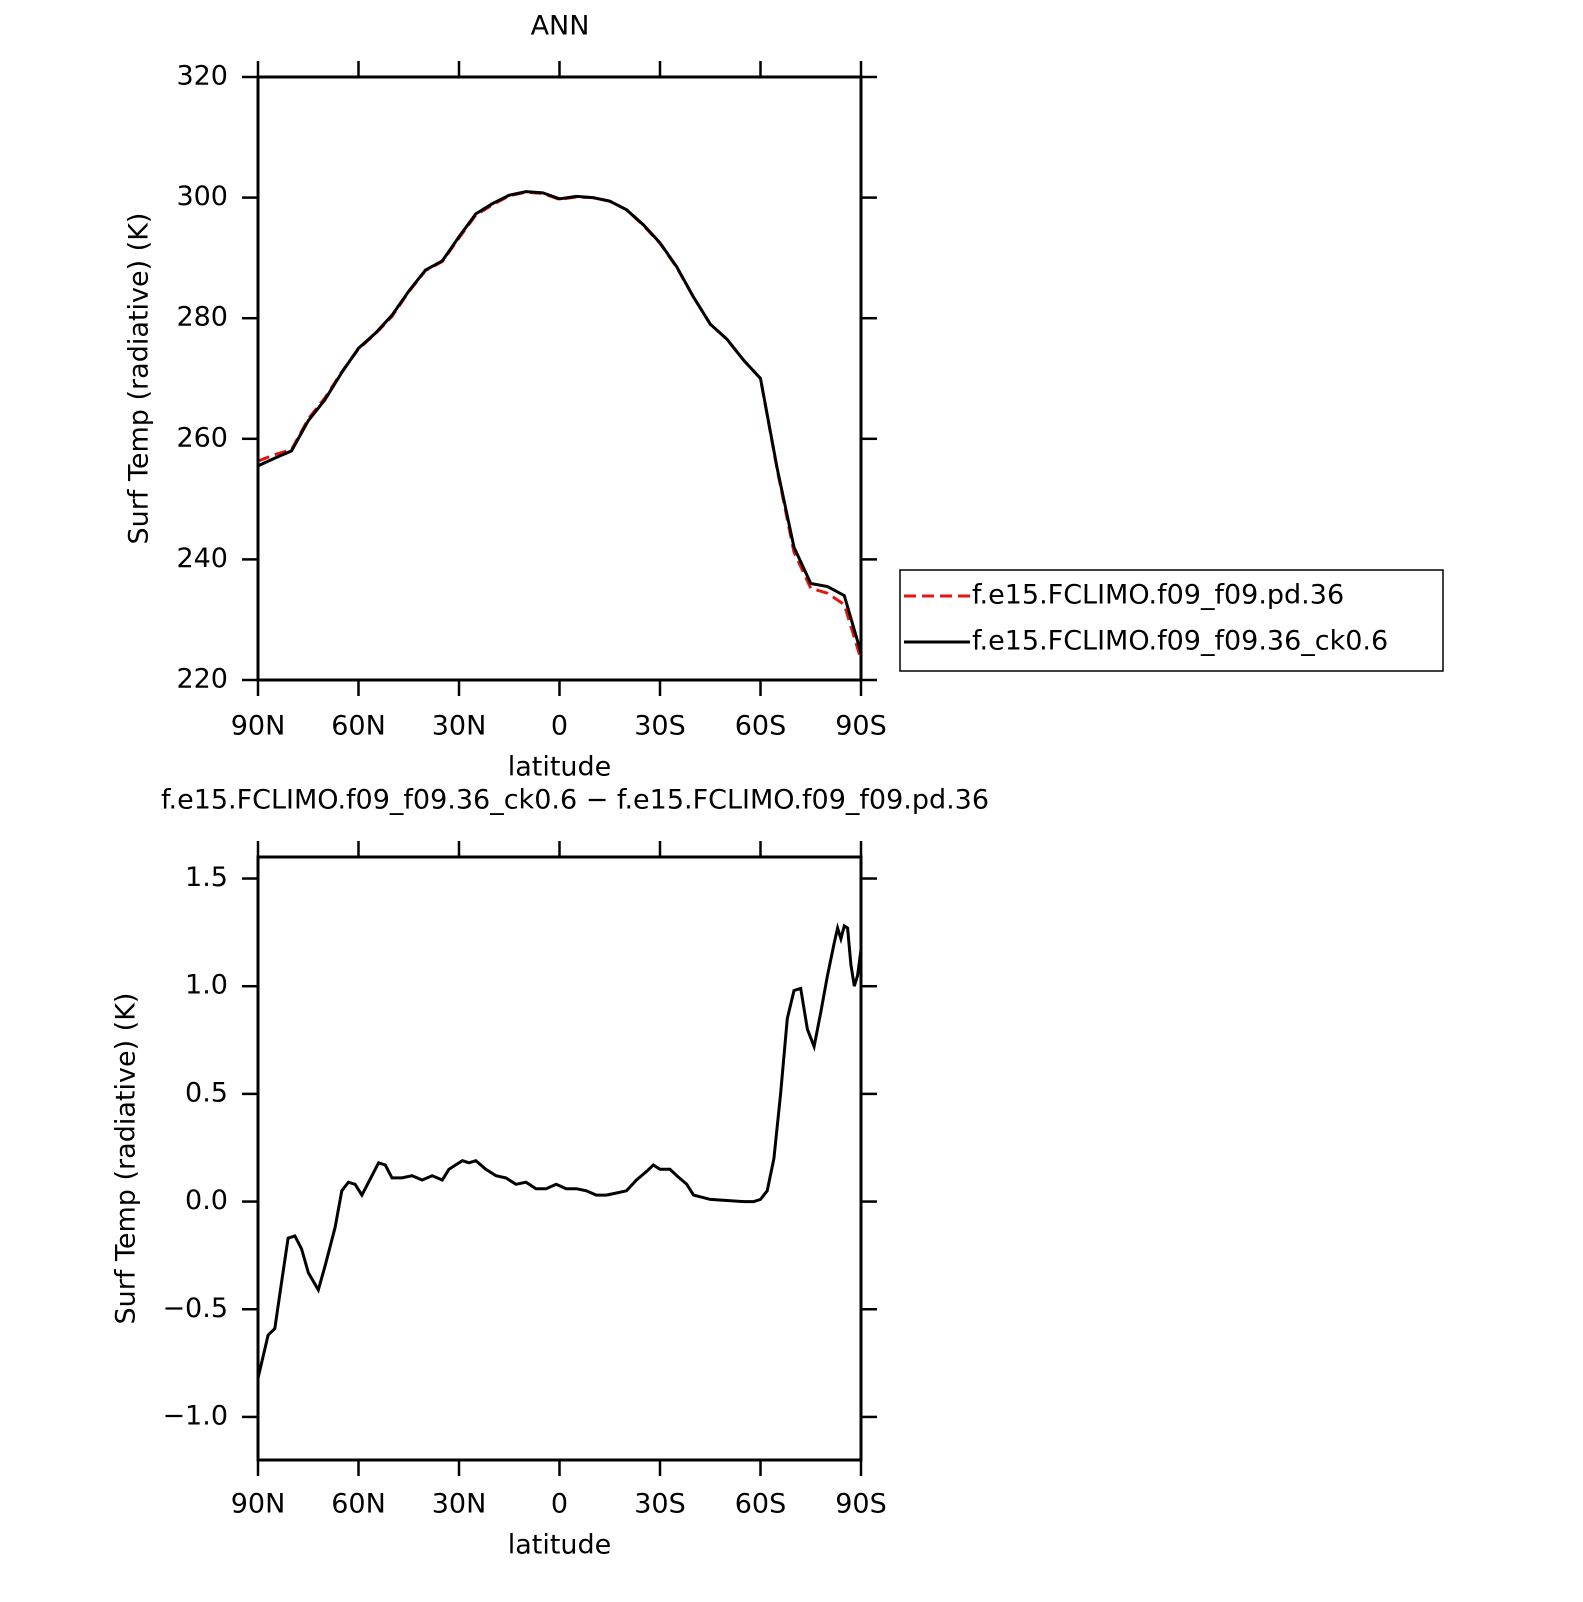 The height and width of the screenshot is (1602, 1583). I want to click on y-tick-label: −0.5, so click(195, 1308).